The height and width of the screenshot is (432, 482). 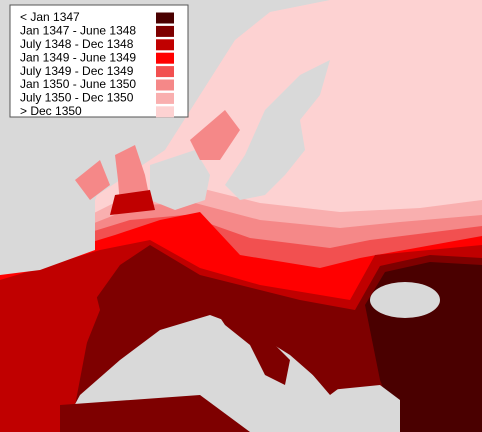 What do you see at coordinates (92, 180) in the screenshot?
I see `ireland` at bounding box center [92, 180].